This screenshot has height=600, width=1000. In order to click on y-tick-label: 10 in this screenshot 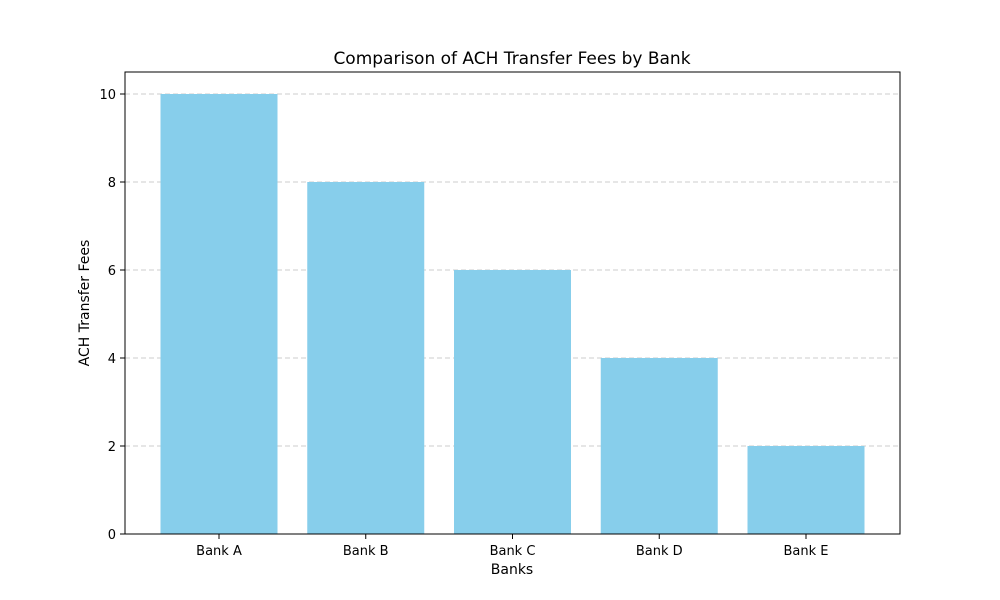, I will do `click(107, 95)`.